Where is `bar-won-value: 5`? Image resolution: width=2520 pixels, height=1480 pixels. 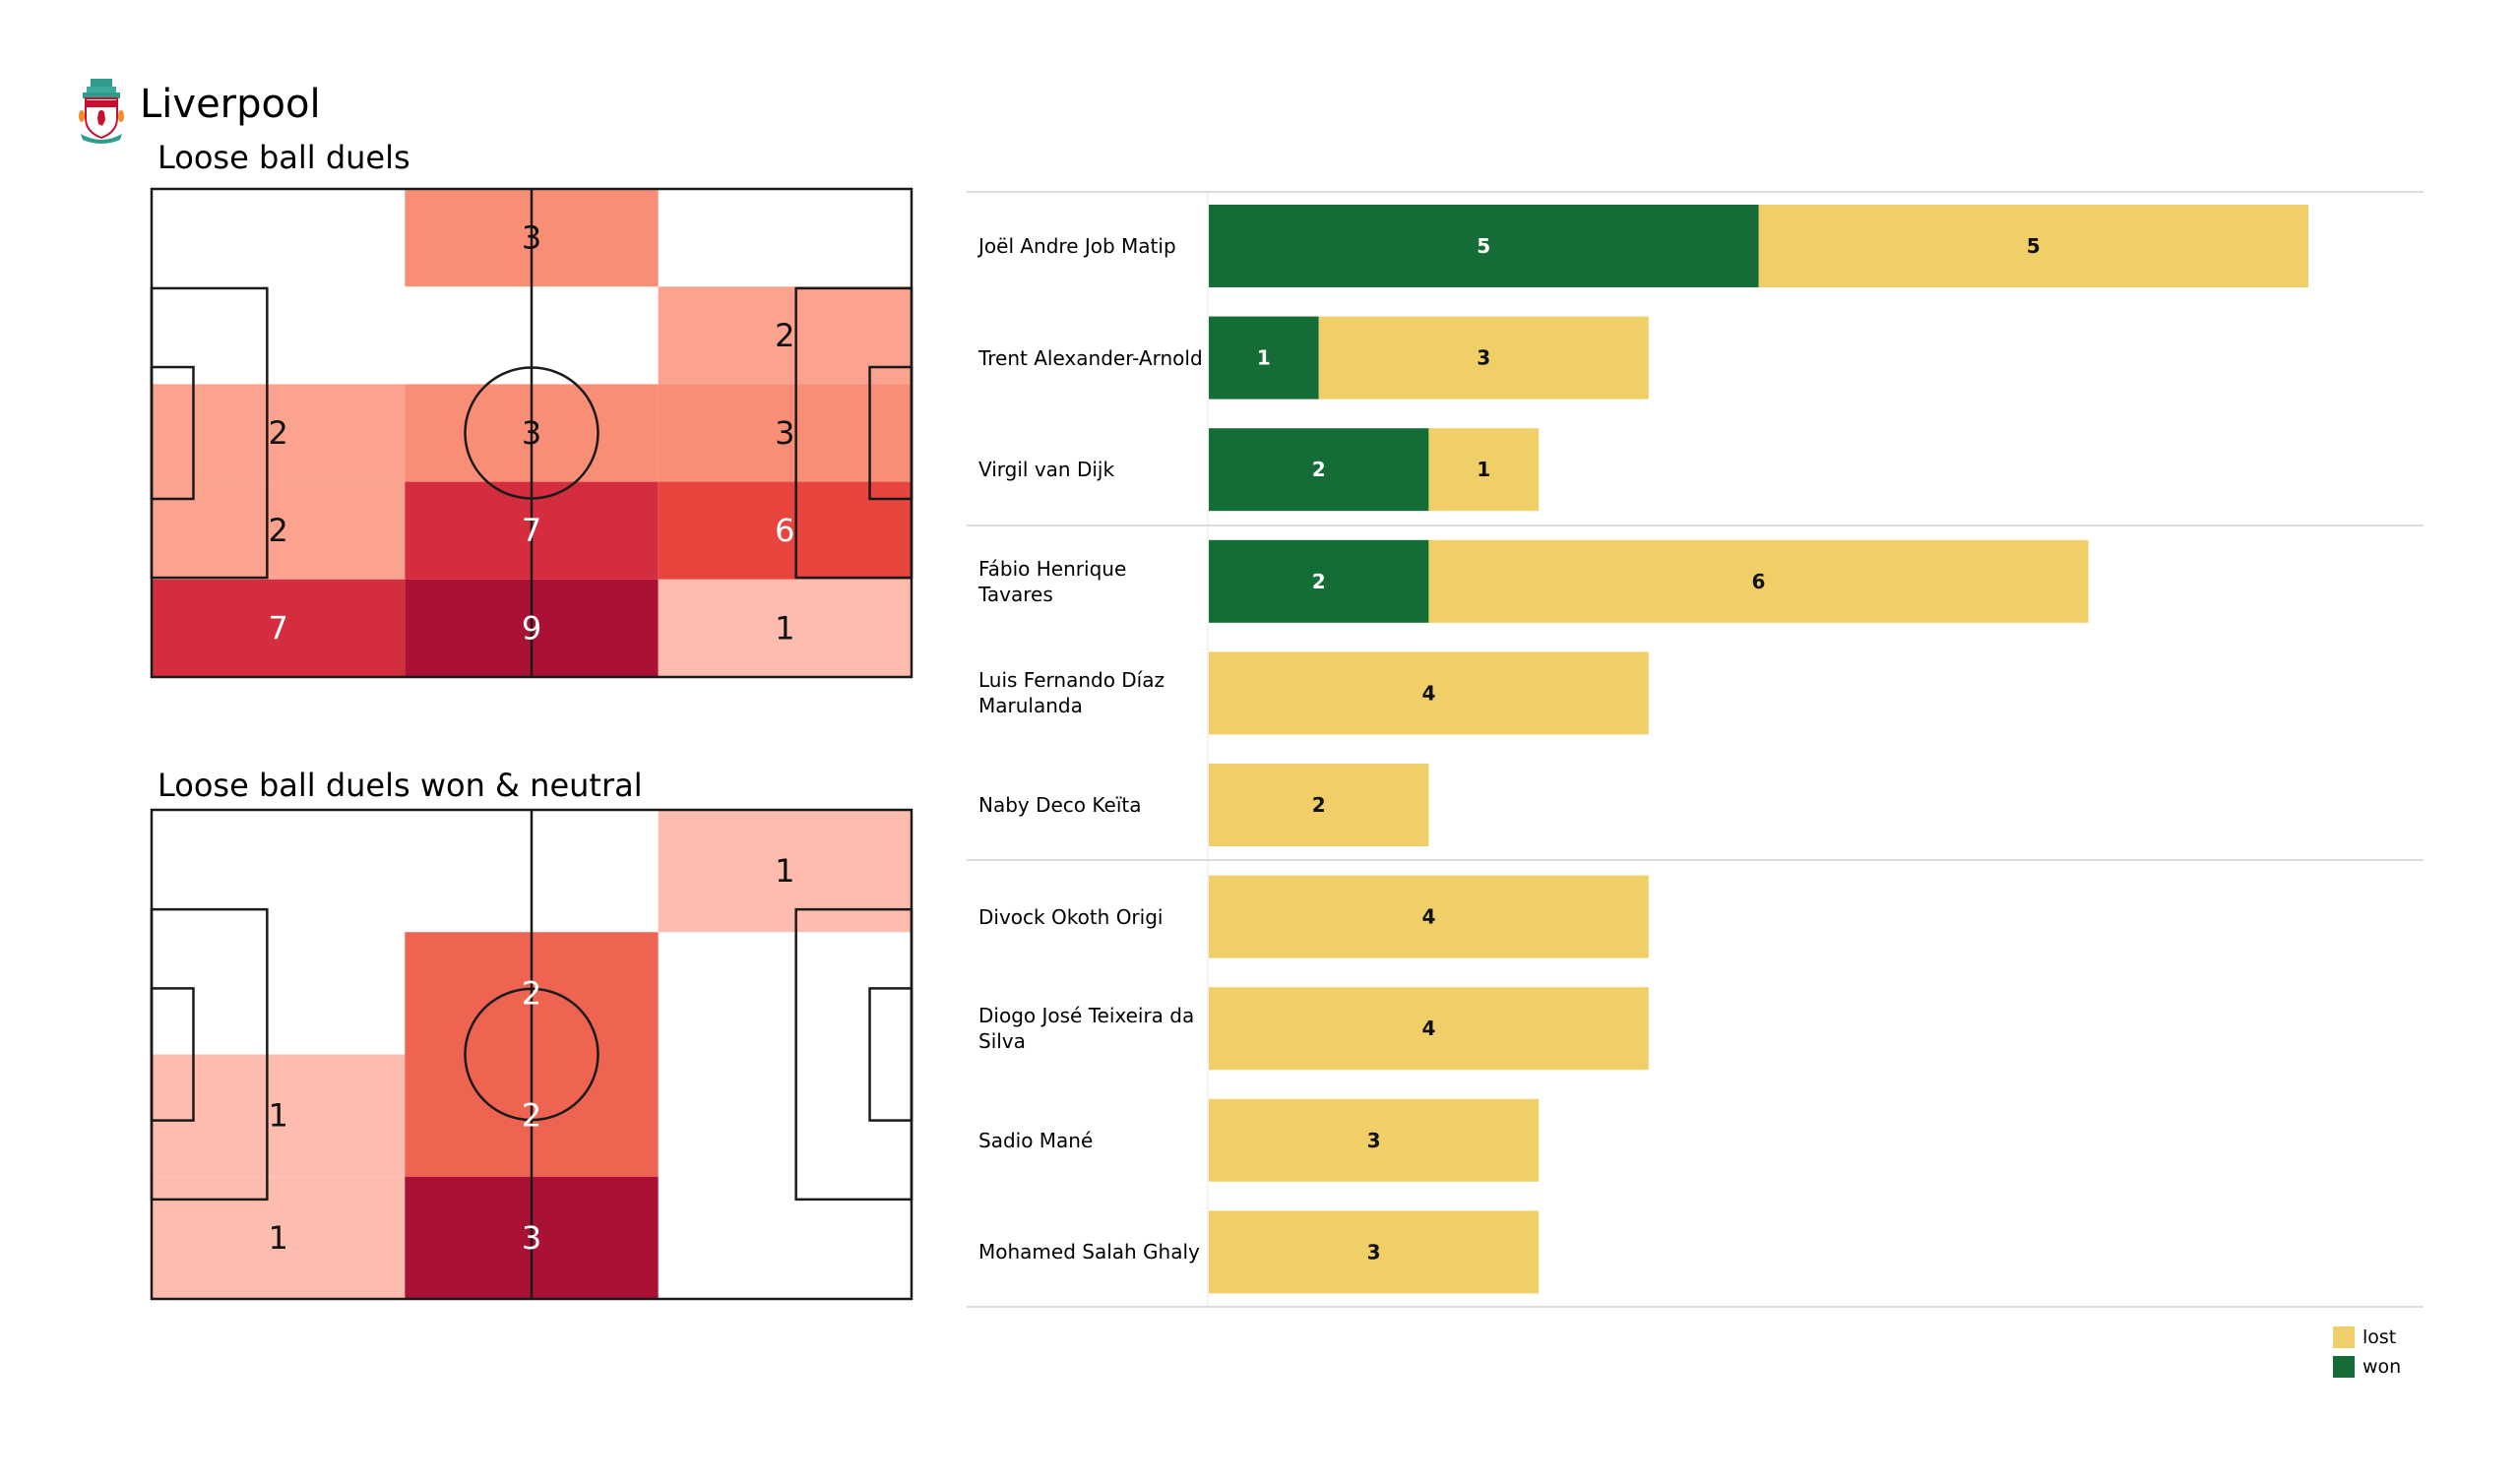 bar-won-value: 5 is located at coordinates (1483, 246).